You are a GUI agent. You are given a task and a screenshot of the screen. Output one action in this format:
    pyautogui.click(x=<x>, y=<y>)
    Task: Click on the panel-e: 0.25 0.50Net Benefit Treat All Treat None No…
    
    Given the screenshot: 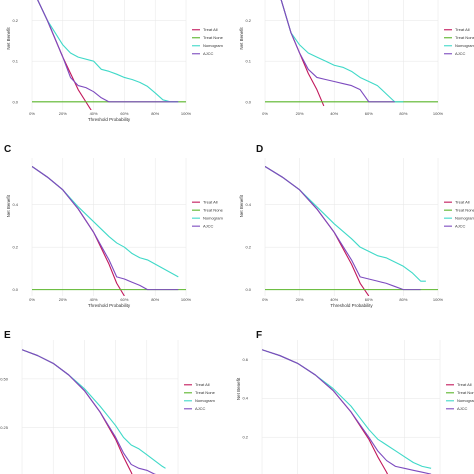 What is the action you would take?
    pyautogui.click(x=108, y=402)
    